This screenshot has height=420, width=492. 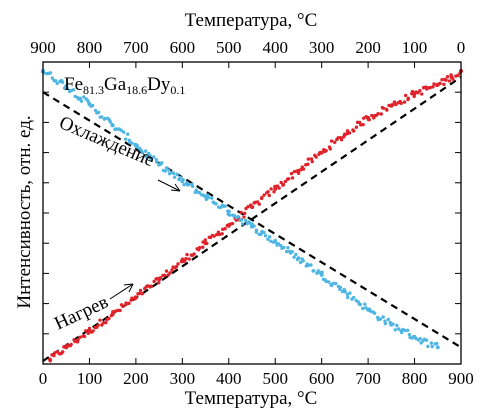 What do you see at coordinates (175, 187) in the screenshot?
I see `cooling-arrowhead` at bounding box center [175, 187].